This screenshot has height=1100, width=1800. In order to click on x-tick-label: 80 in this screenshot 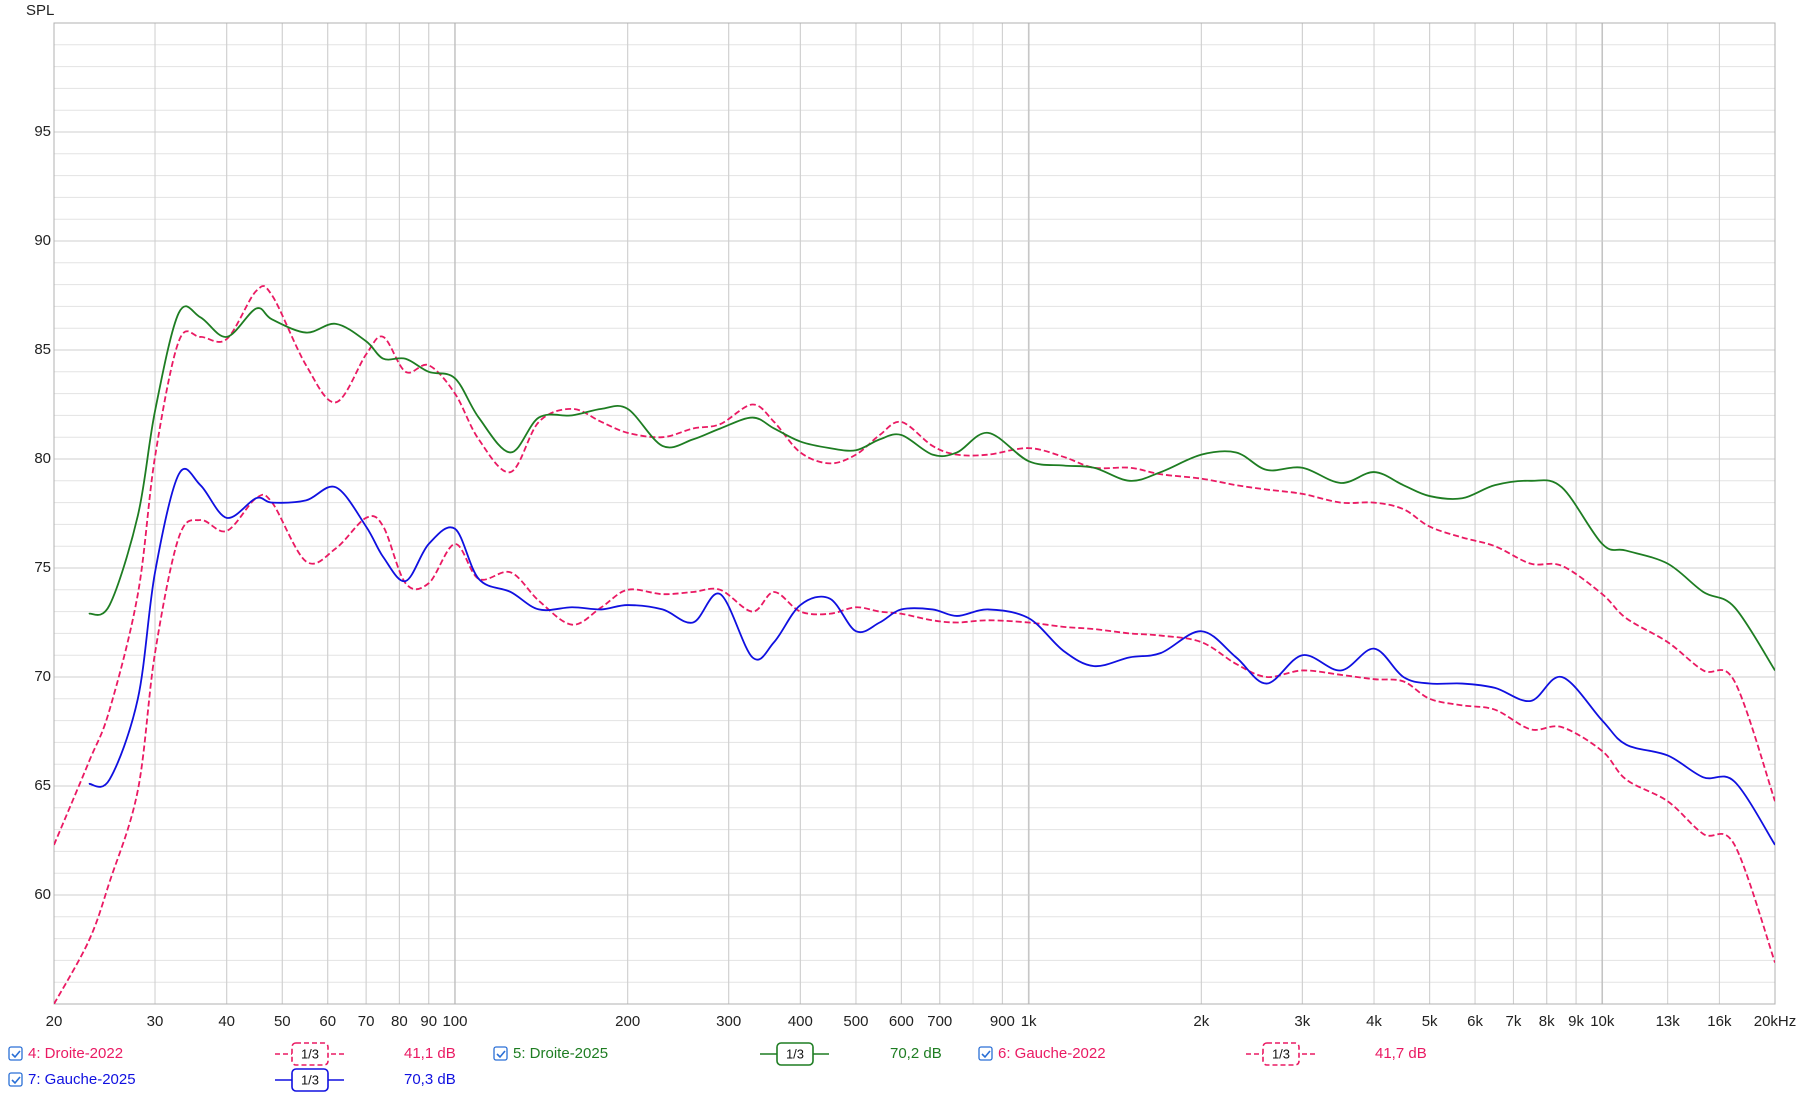, I will do `click(399, 1021)`.